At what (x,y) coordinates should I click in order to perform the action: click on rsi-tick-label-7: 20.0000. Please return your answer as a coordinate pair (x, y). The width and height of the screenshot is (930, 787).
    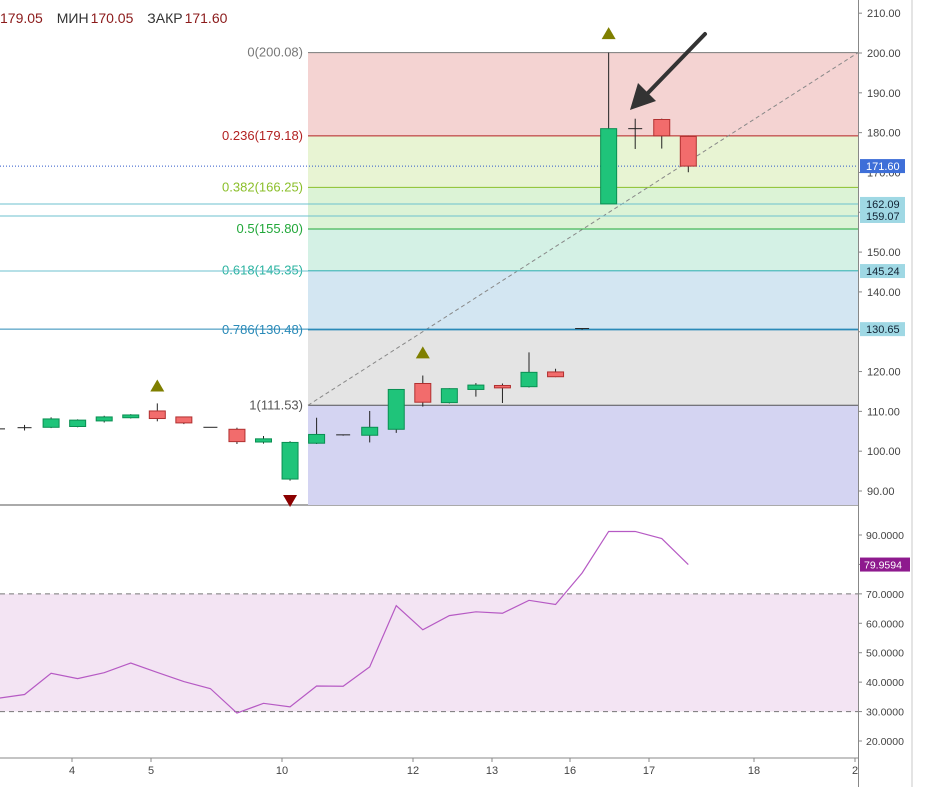
    Looking at the image, I should click on (885, 742).